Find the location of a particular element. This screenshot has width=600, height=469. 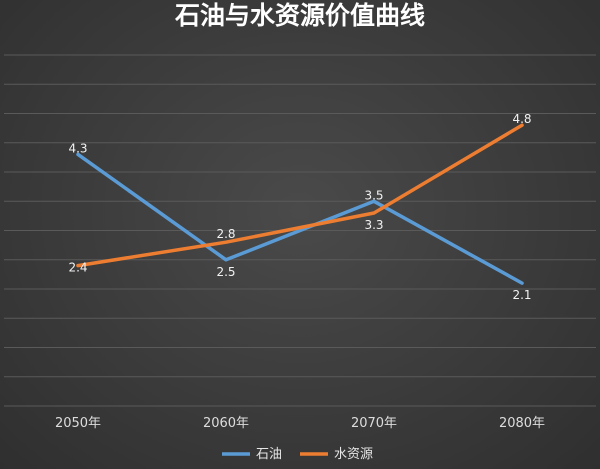

x-axis-ticks: 2050年 2060年 2070年 2080年 is located at coordinates (300, 423).